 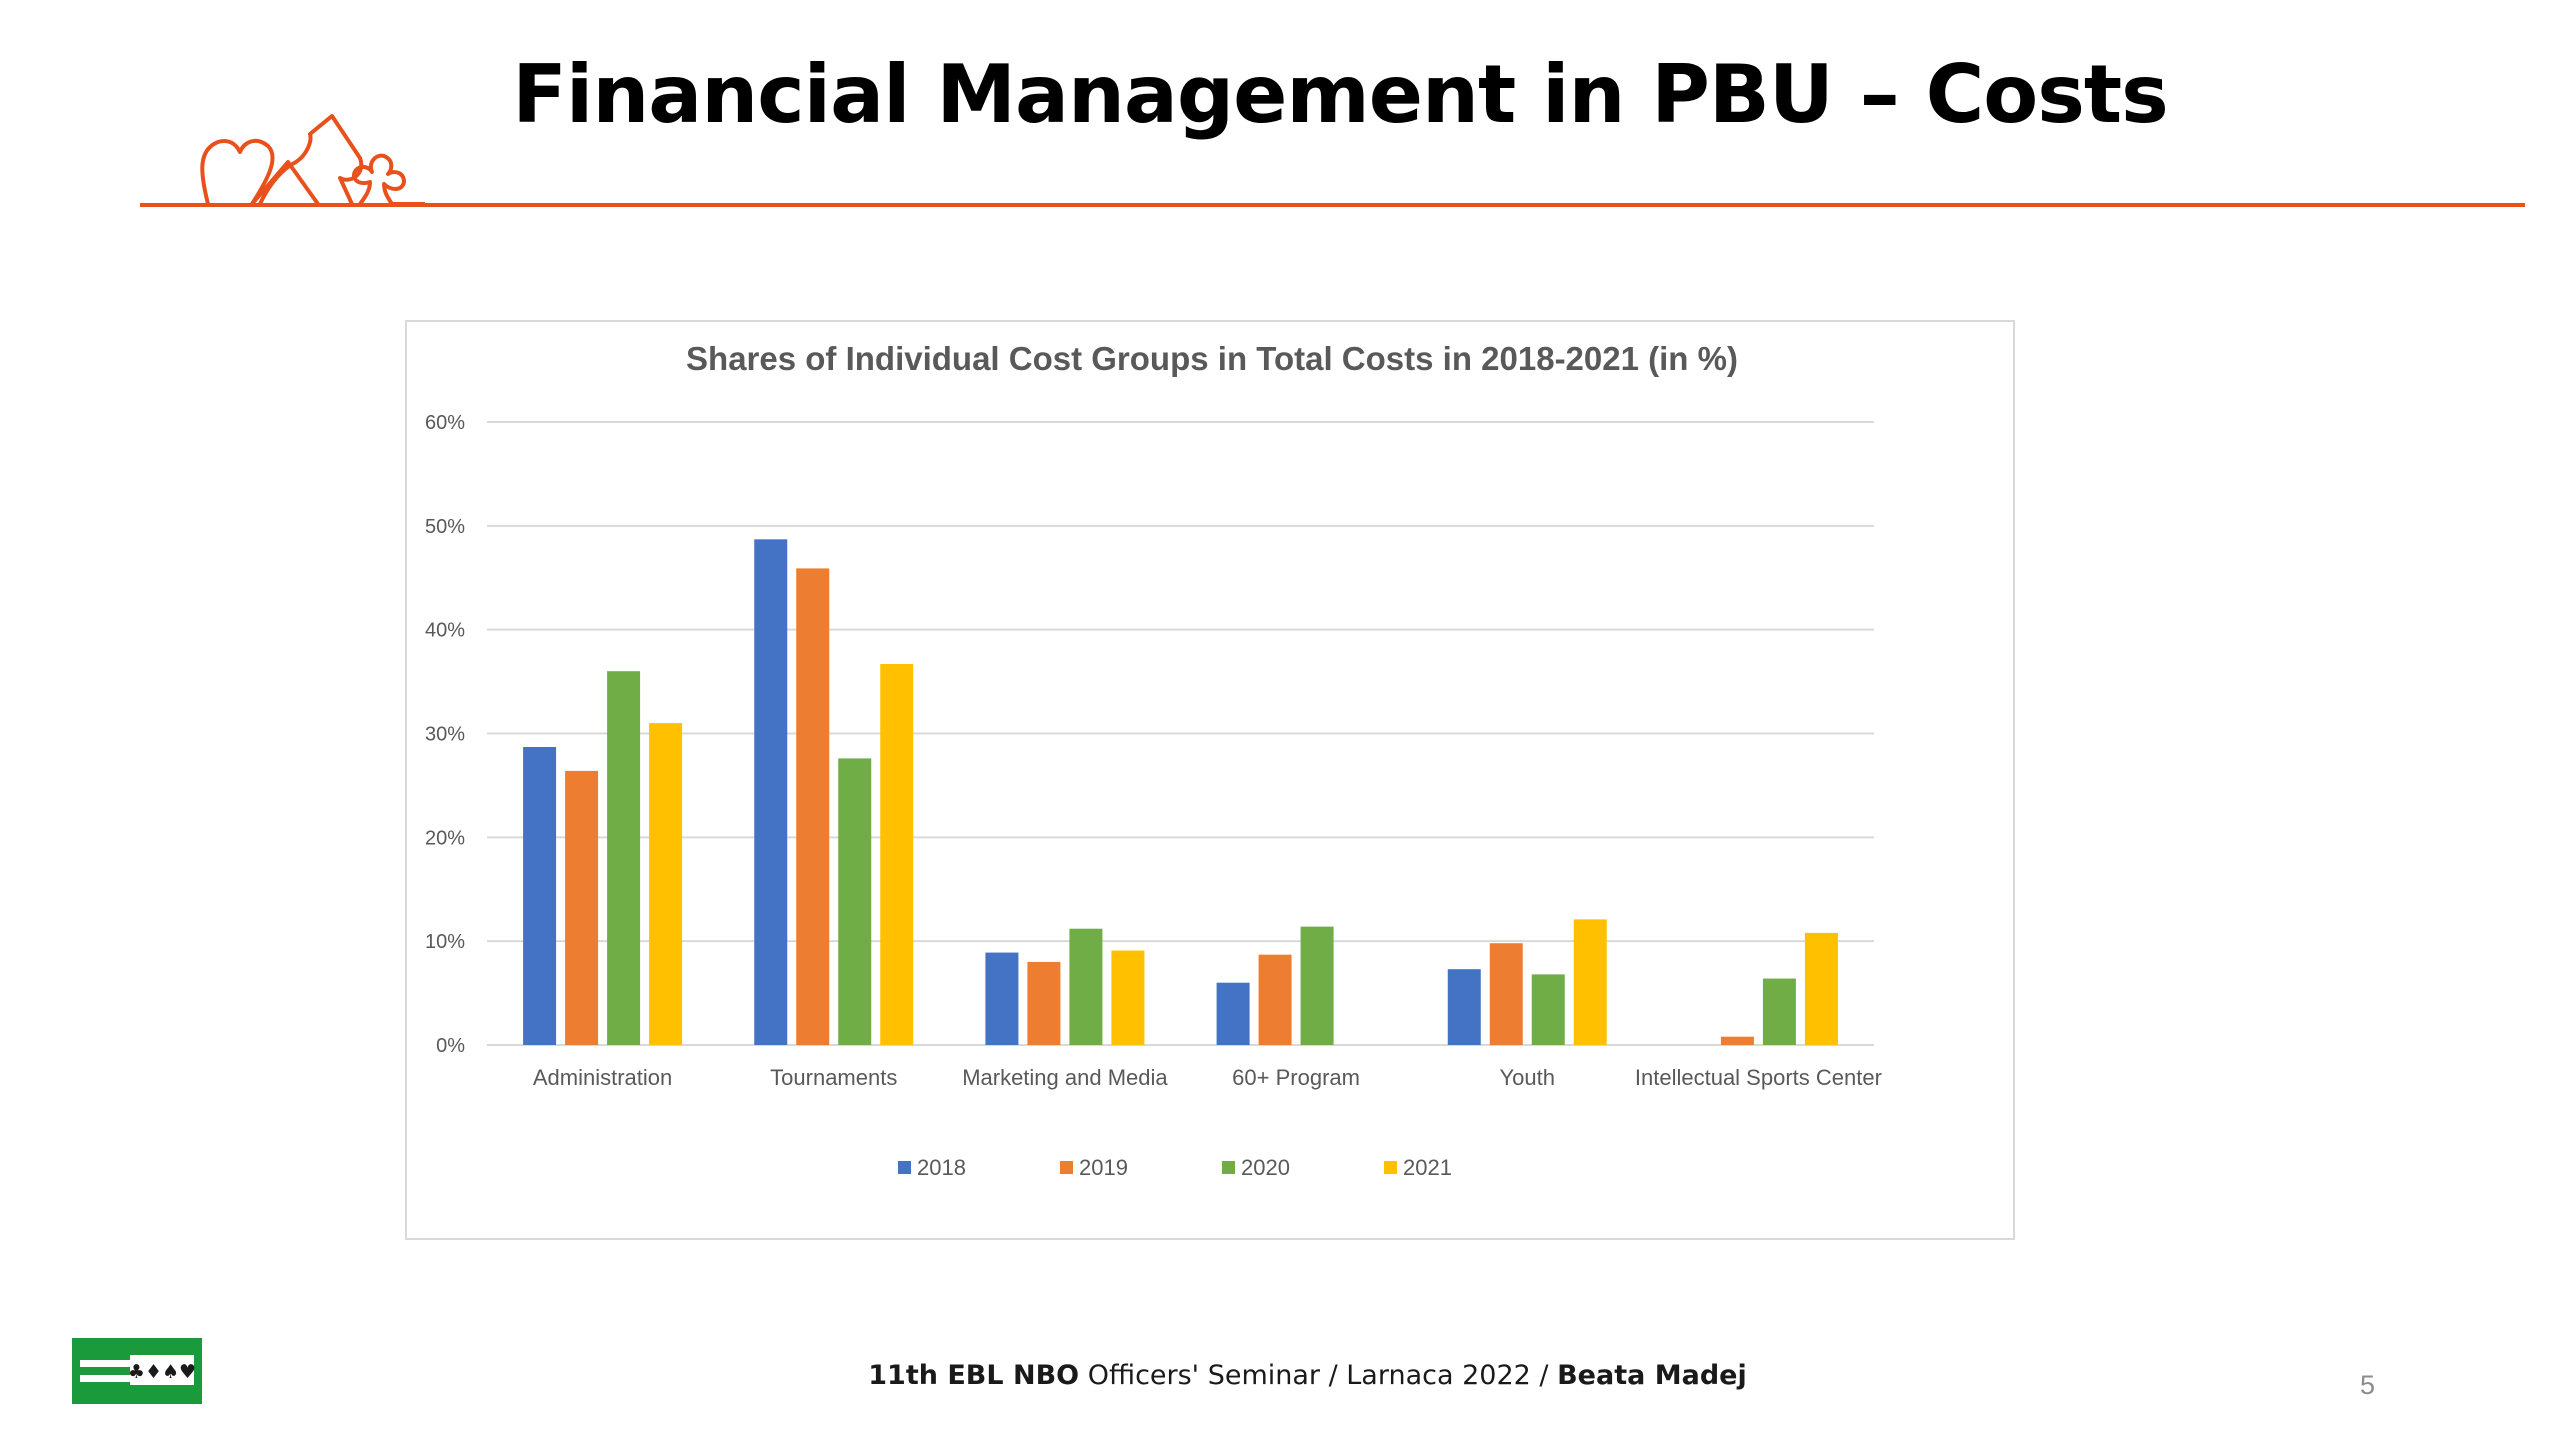 What do you see at coordinates (904, 1167) in the screenshot?
I see `legend-swatch-2018` at bounding box center [904, 1167].